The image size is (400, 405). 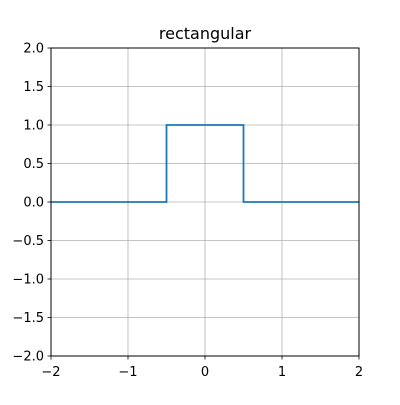 What do you see at coordinates (205, 33) in the screenshot?
I see `chart-title: rectangular` at bounding box center [205, 33].